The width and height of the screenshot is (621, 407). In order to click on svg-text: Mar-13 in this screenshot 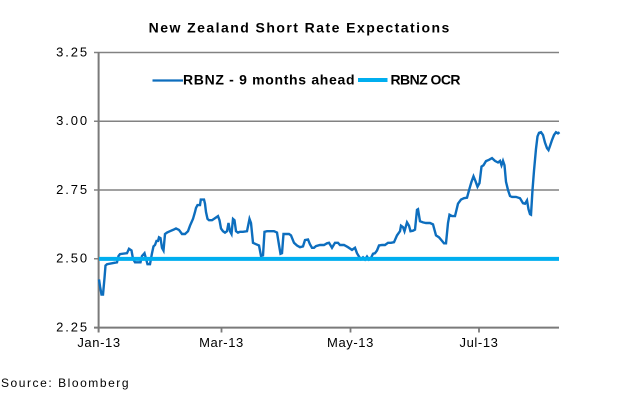, I will do `click(221, 342)`.